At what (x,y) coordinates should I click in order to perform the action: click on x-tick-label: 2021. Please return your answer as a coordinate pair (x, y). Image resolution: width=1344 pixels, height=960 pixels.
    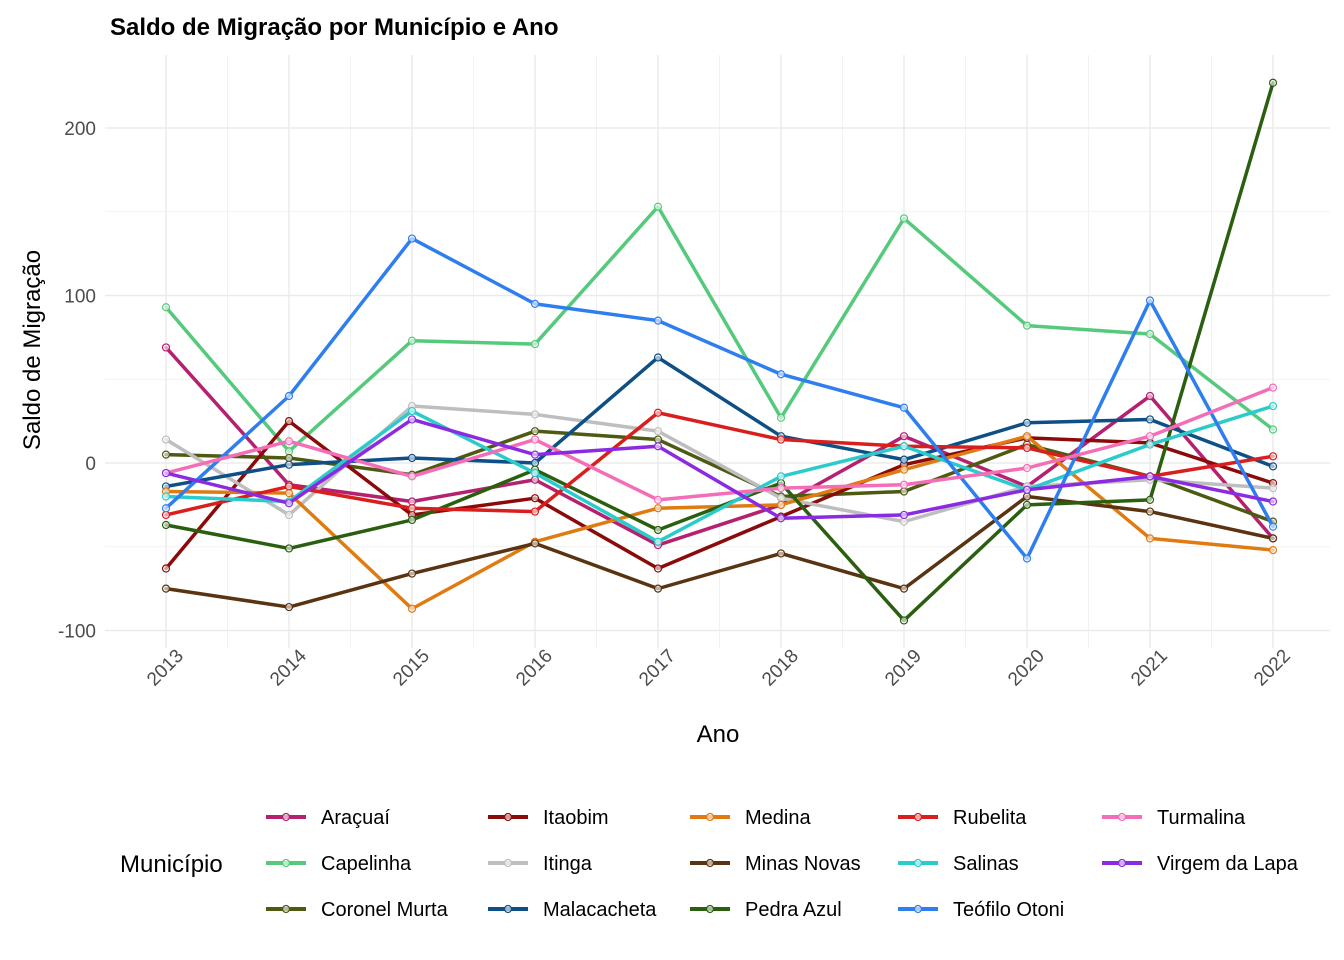
    Looking at the image, I should click on (1149, 668).